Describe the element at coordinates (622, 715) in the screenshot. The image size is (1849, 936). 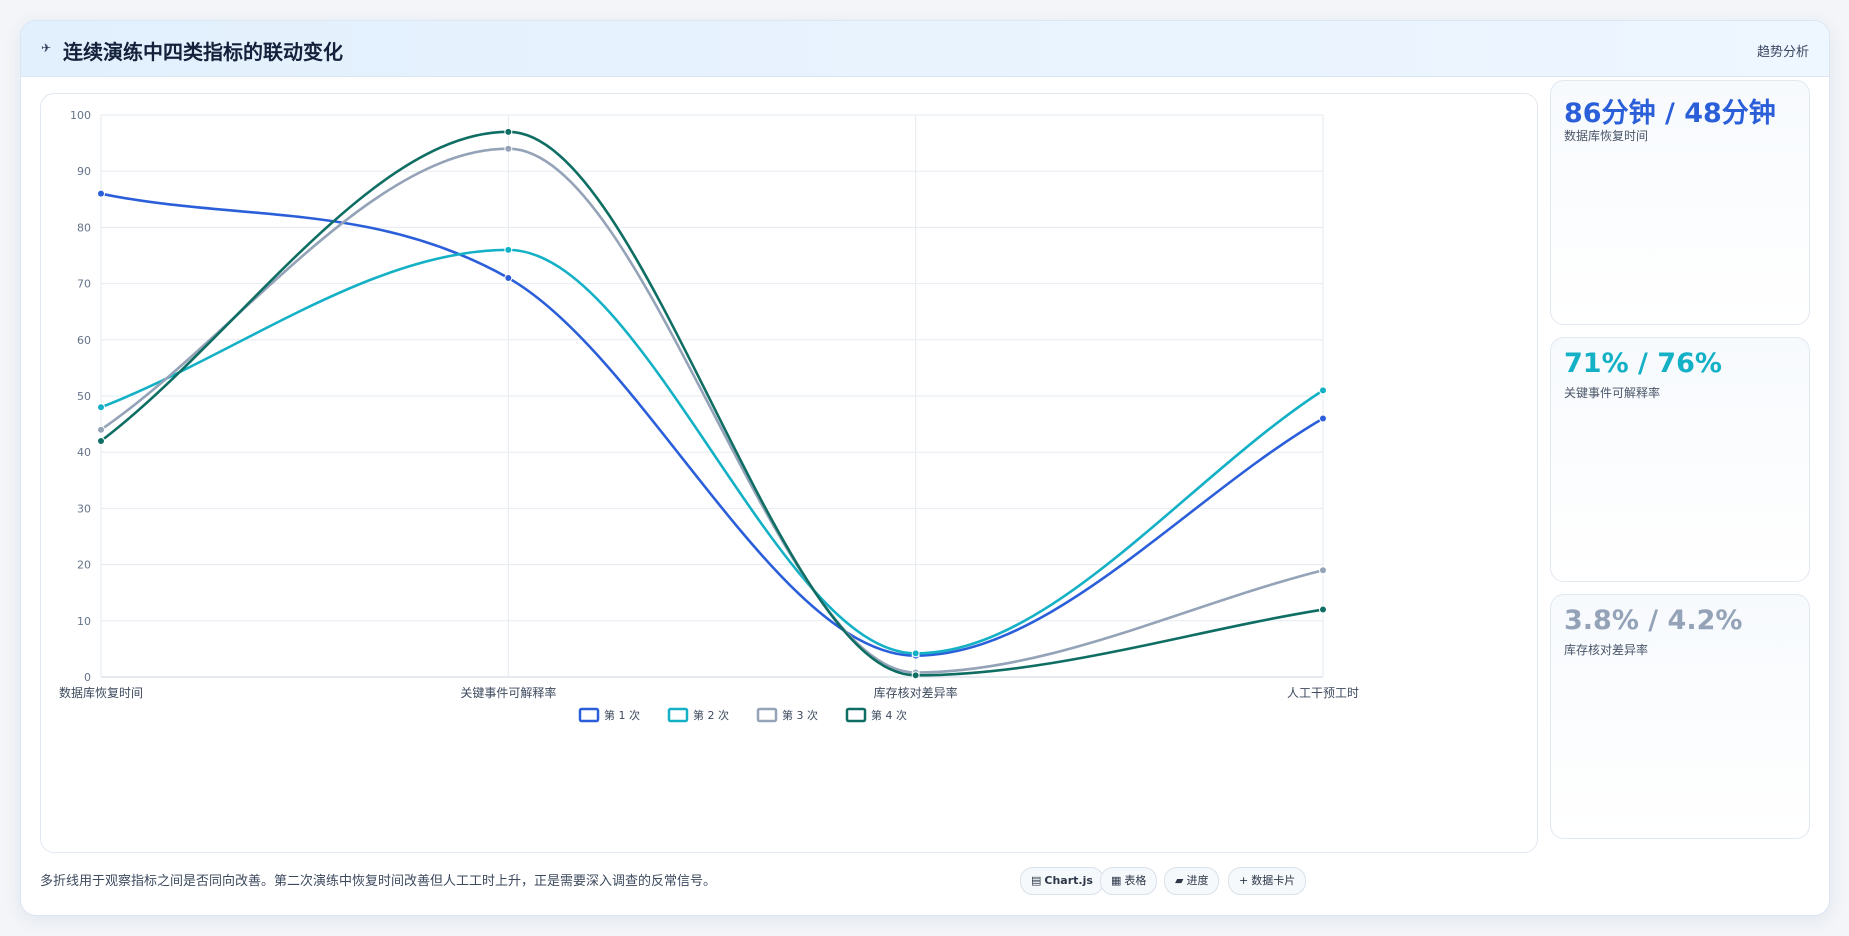
I see `legend-label: 第 1 次` at that location.